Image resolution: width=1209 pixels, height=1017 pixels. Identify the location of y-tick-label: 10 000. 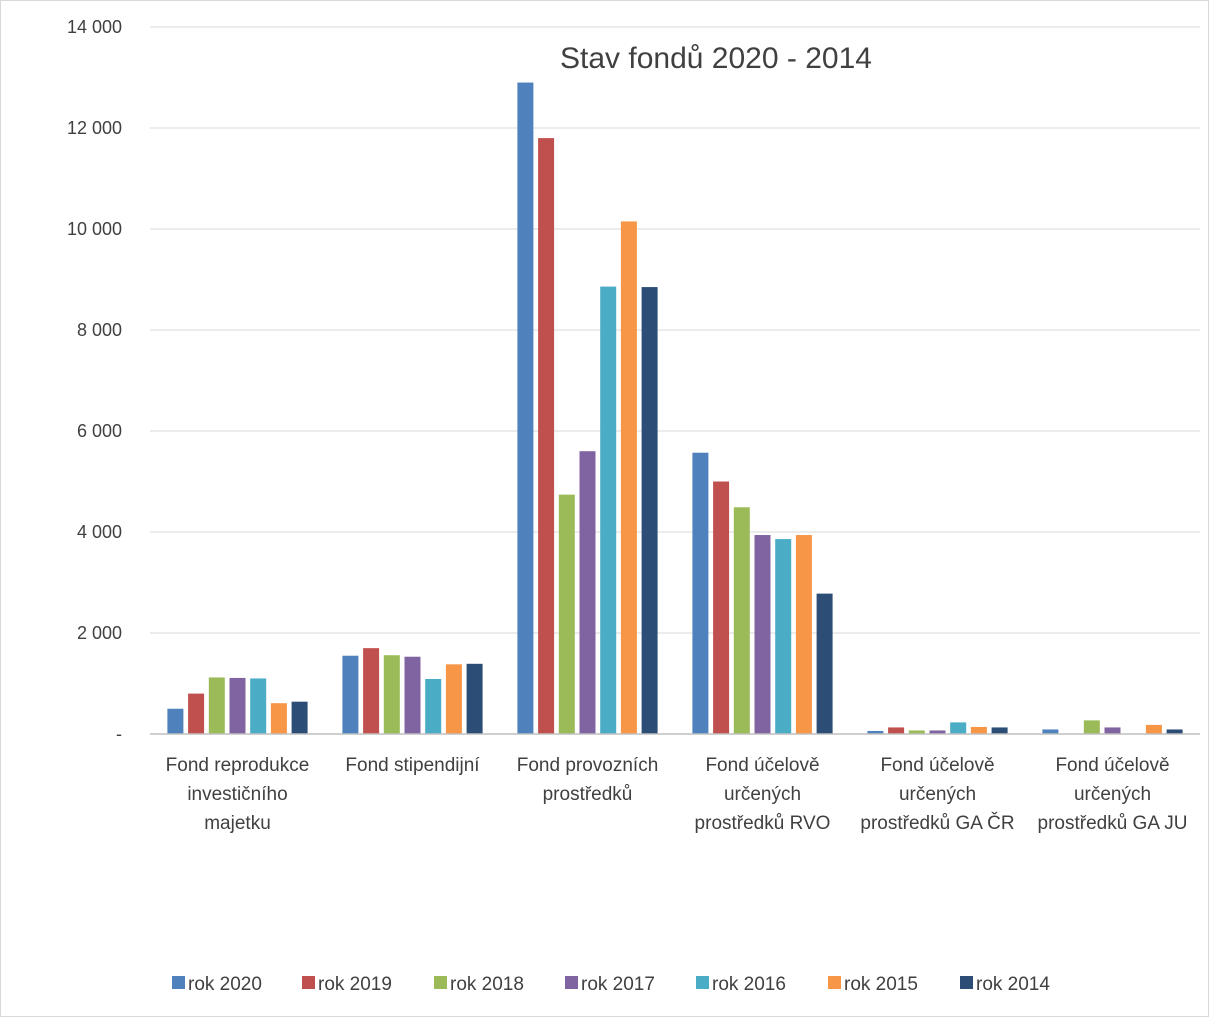
(94, 229).